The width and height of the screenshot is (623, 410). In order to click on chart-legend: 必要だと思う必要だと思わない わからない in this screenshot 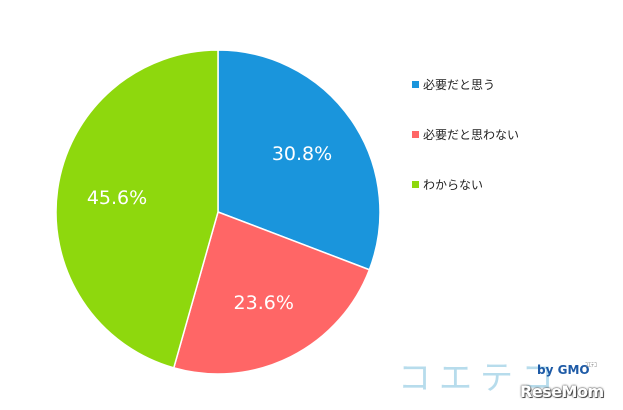, I will do `click(512, 151)`.